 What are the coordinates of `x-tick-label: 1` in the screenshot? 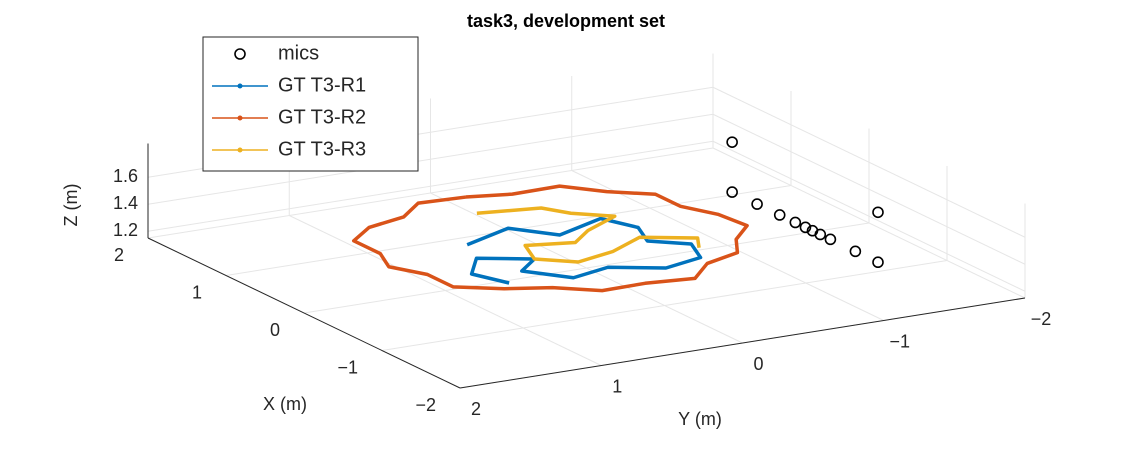 It's located at (197, 292).